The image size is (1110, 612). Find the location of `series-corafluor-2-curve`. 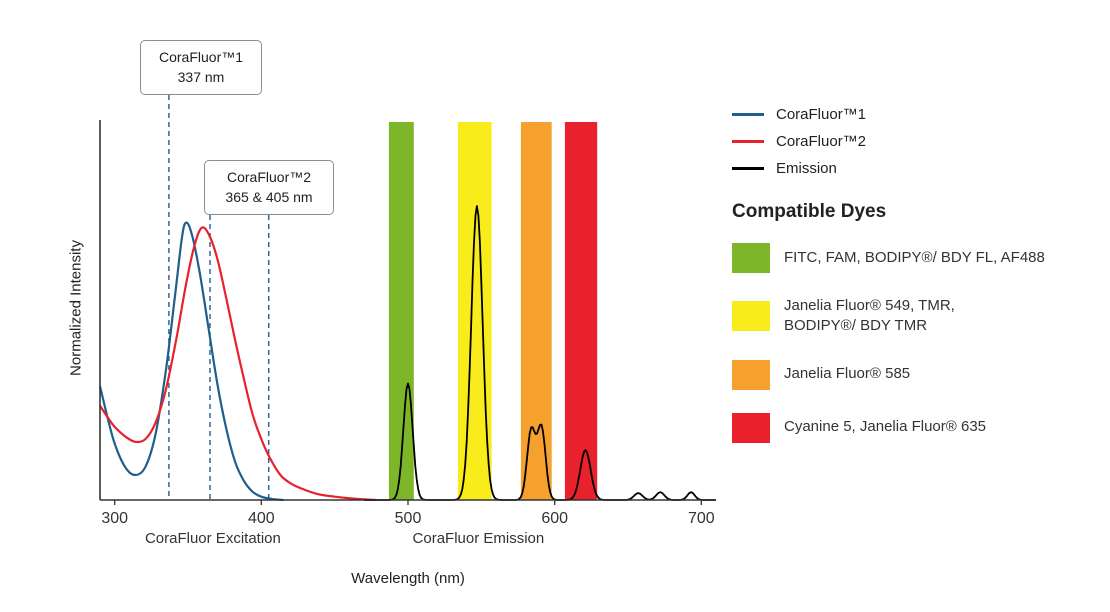

series-corafluor-2-curve is located at coordinates (237, 364).